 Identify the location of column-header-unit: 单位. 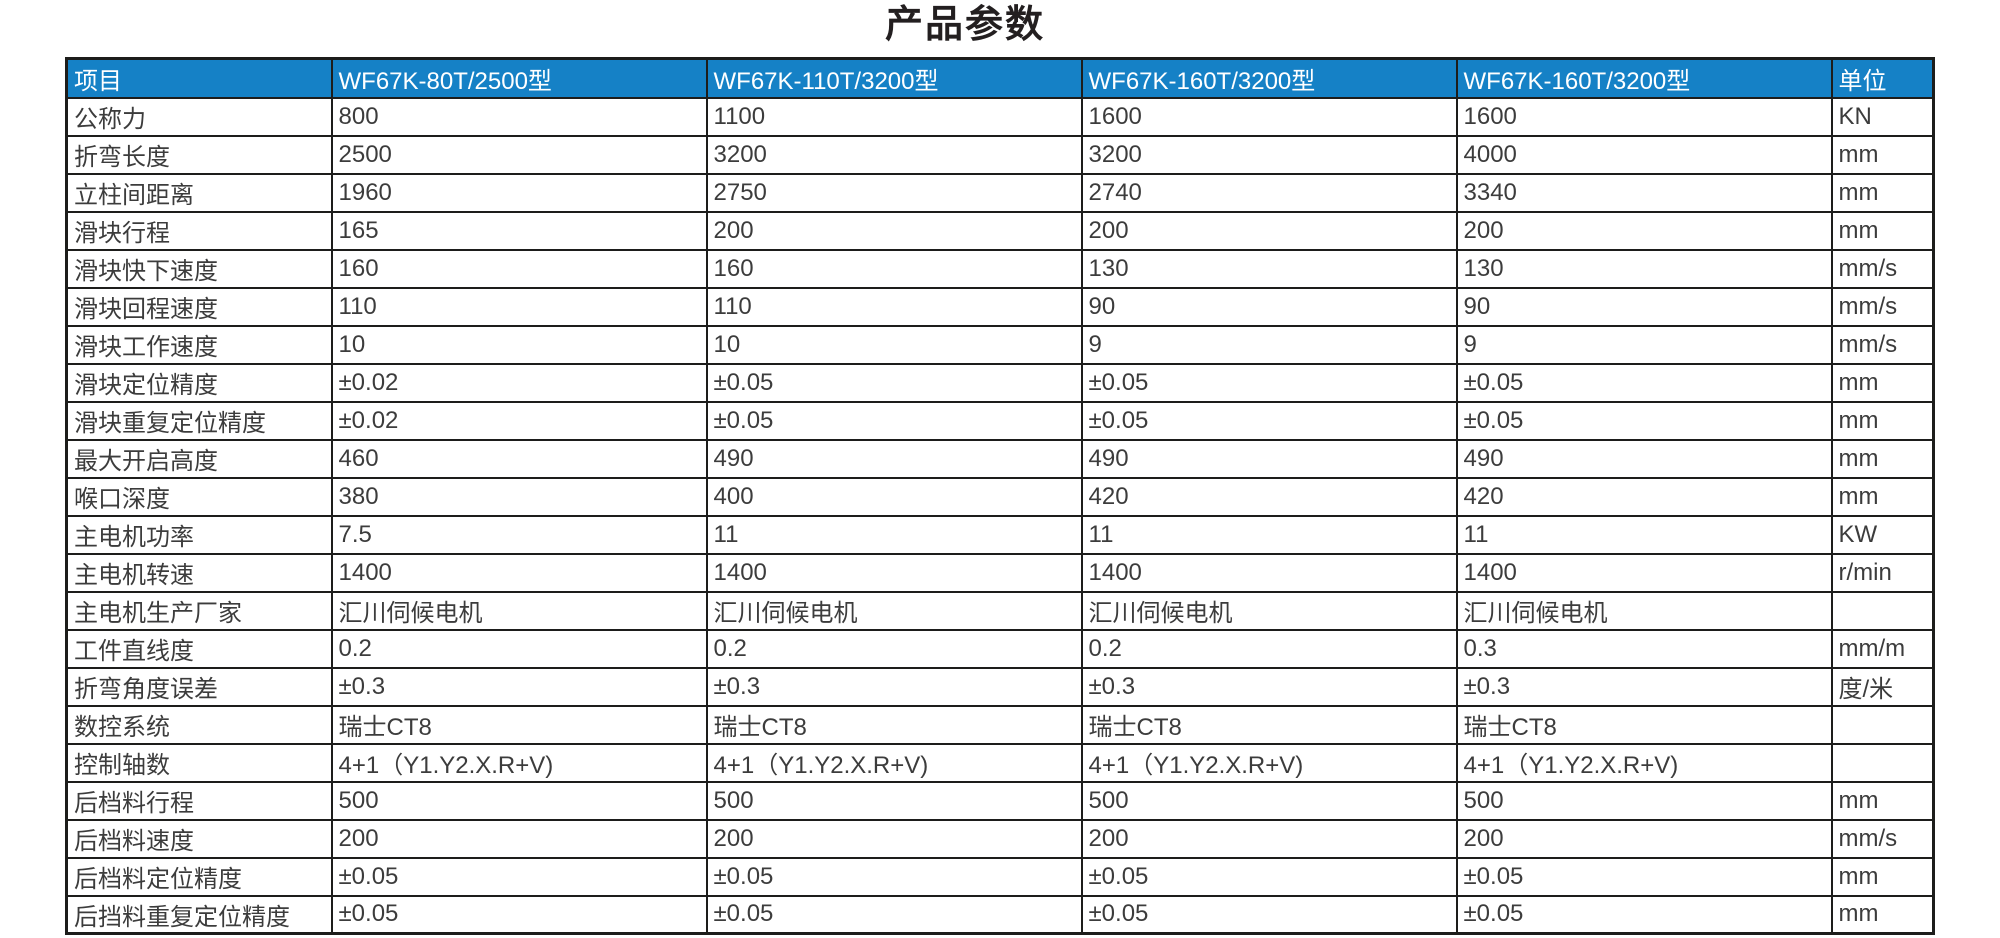
(1882, 78).